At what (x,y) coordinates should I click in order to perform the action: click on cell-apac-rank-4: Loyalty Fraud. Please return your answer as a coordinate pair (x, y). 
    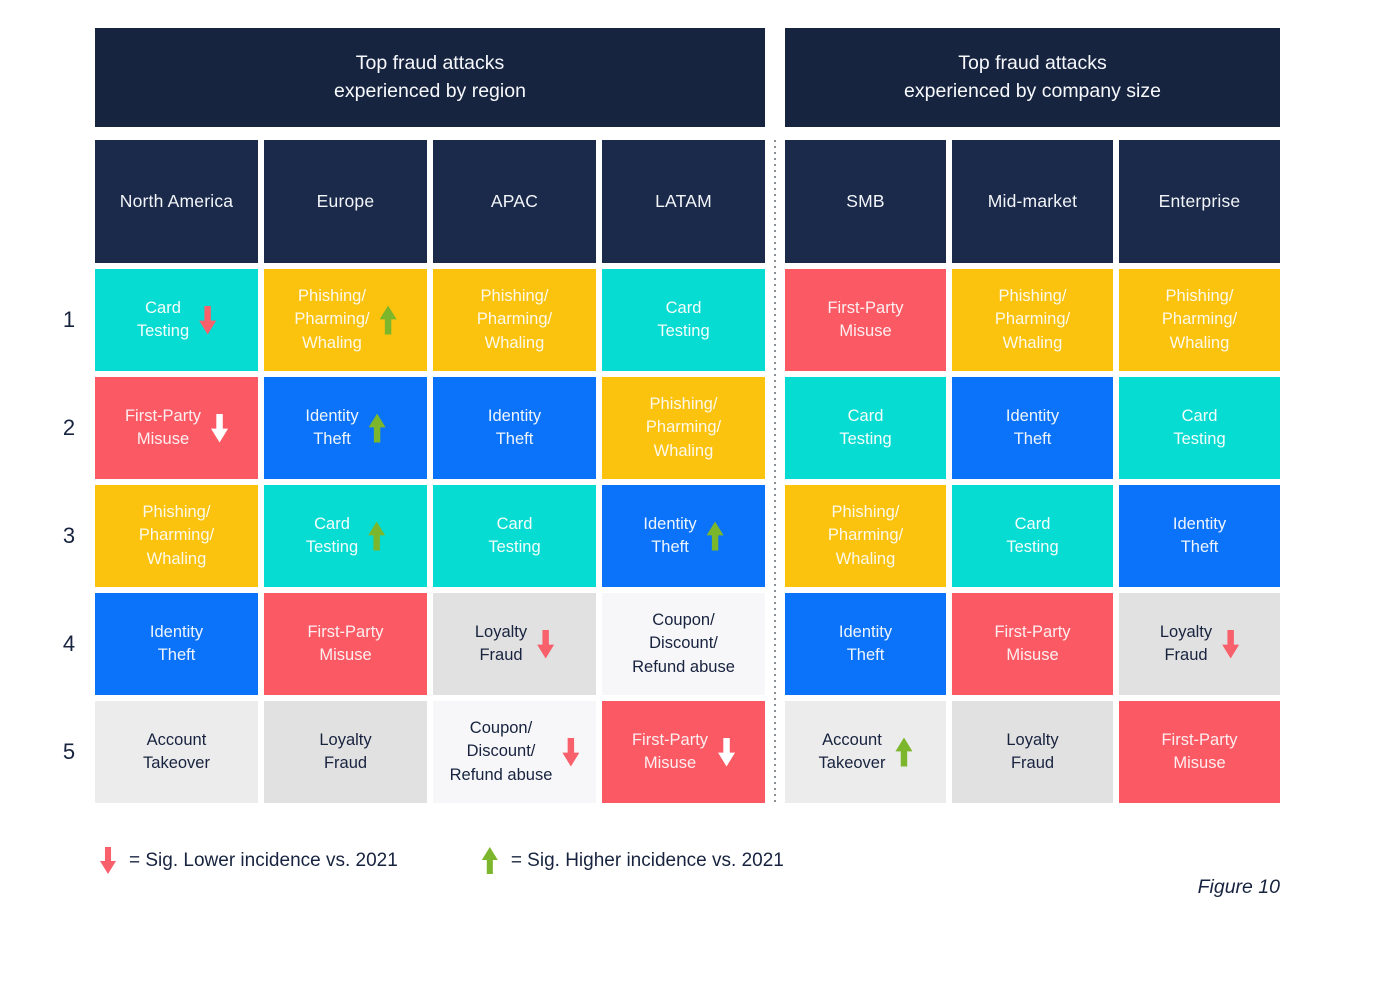
    Looking at the image, I should click on (514, 644).